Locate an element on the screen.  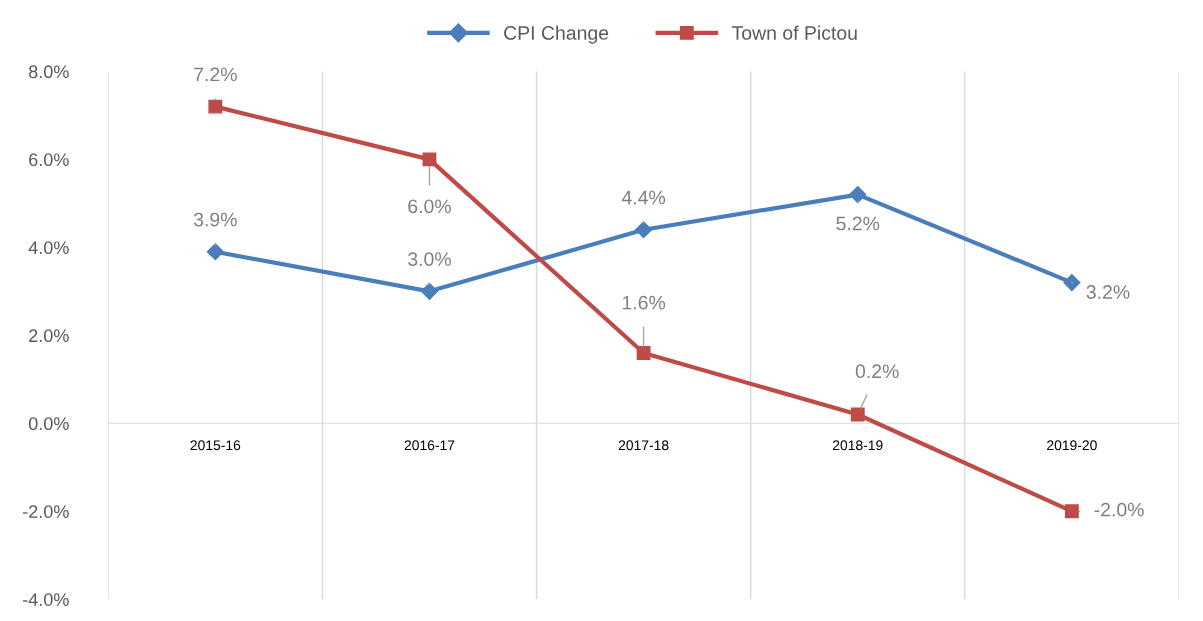
data-label: -2.0% is located at coordinates (1119, 509).